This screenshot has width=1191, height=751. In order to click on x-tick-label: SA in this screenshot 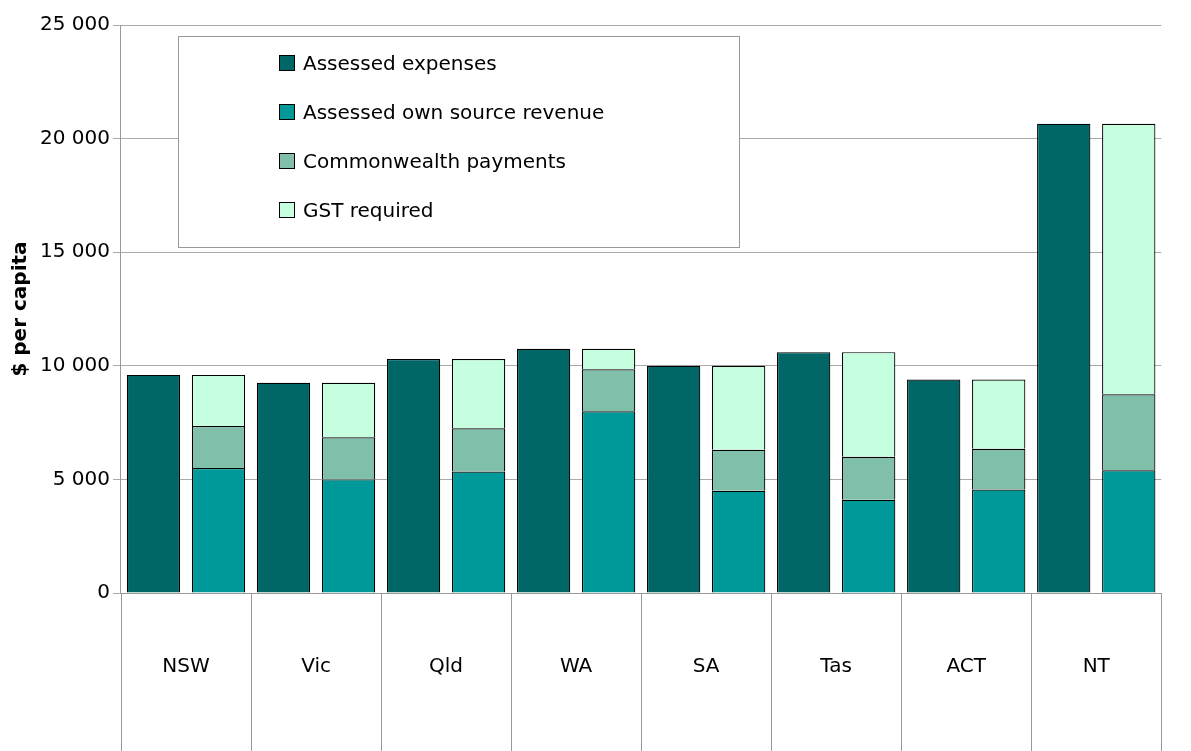, I will do `click(706, 665)`.